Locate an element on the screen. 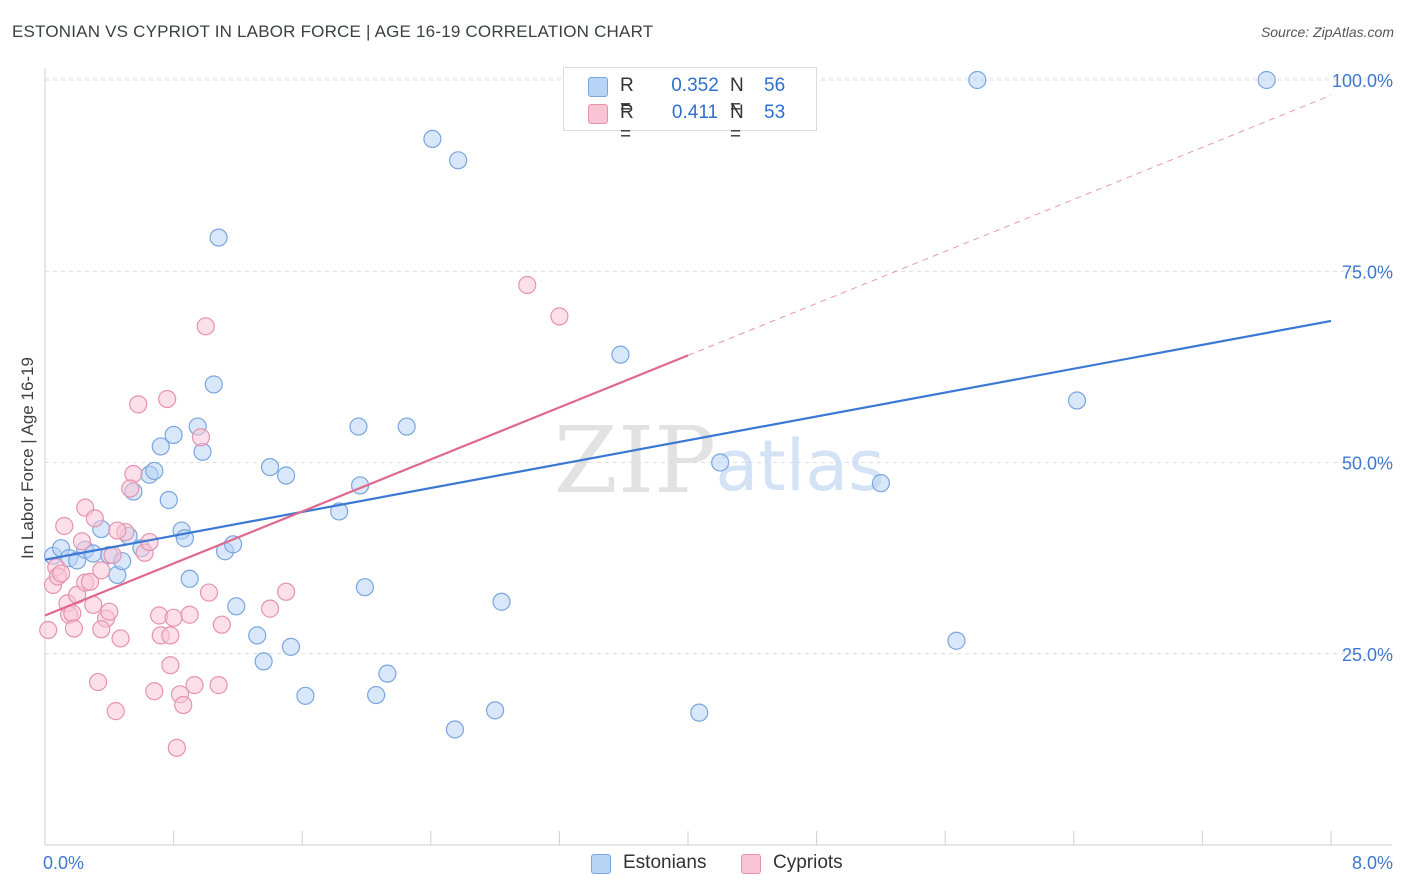 Image resolution: width=1406 pixels, height=892 pixels. trend-extension-cypriots is located at coordinates (1009, 225).